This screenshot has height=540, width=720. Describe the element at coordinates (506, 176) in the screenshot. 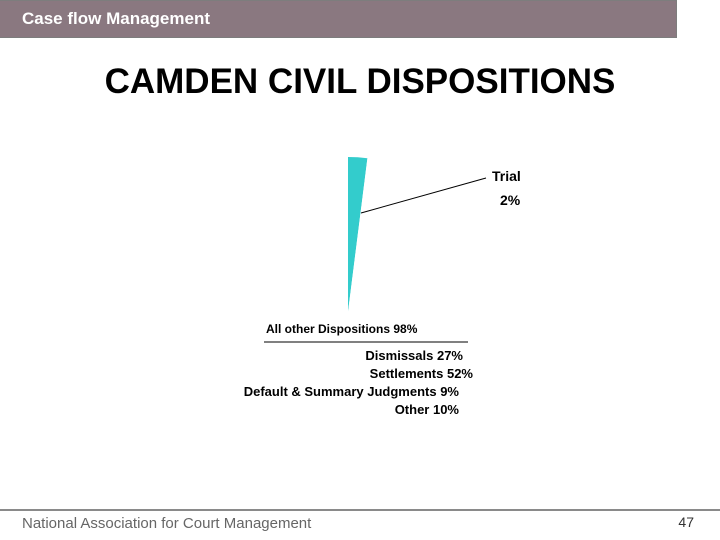

I see `slice-label-trial: Trial` at that location.